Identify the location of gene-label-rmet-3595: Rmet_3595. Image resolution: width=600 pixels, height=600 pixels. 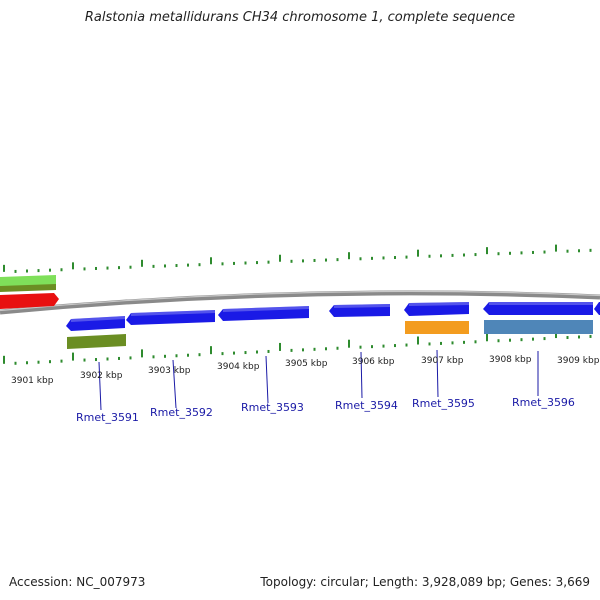
(443, 403).